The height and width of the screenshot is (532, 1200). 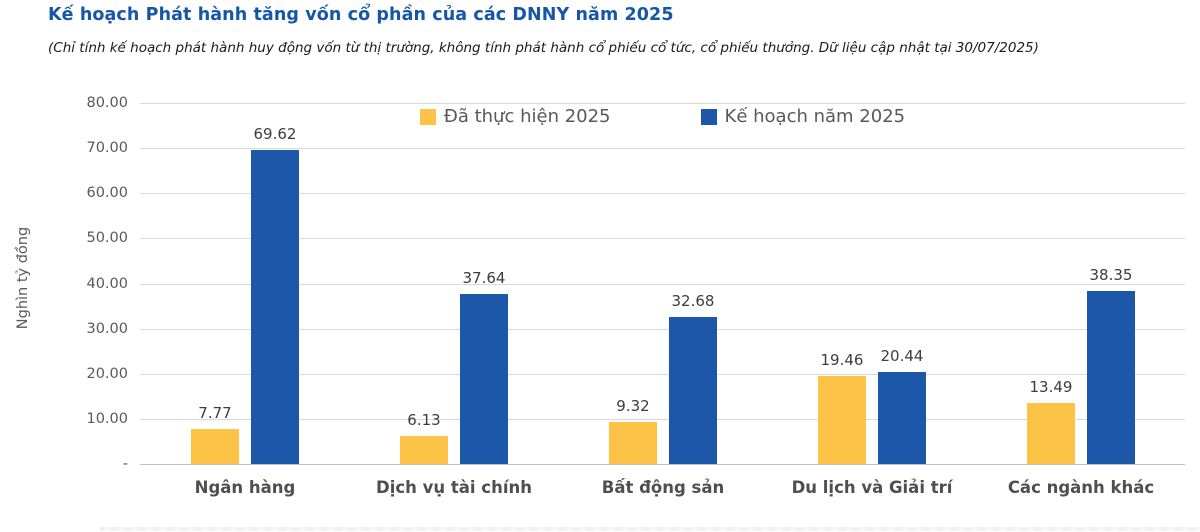 I want to click on y-tick-label: 10.00, so click(x=107, y=418).